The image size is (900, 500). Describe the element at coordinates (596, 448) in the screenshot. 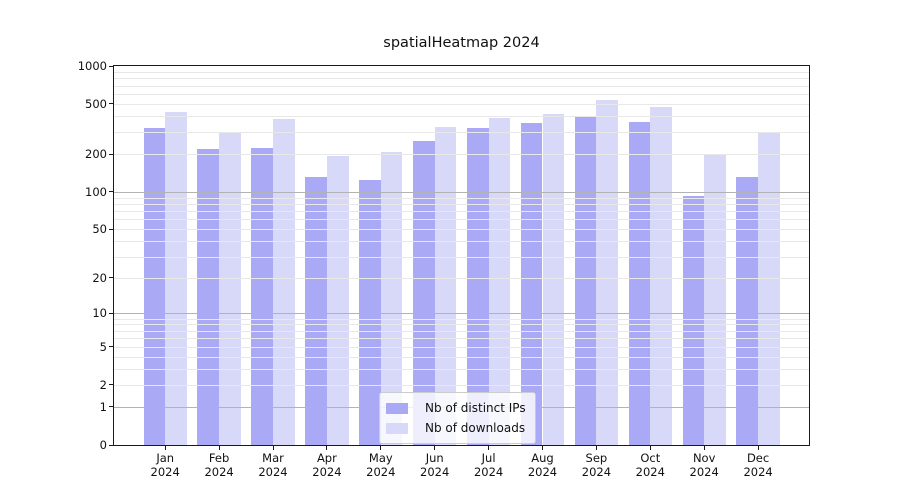

I see `x-tick-mark-sep` at that location.